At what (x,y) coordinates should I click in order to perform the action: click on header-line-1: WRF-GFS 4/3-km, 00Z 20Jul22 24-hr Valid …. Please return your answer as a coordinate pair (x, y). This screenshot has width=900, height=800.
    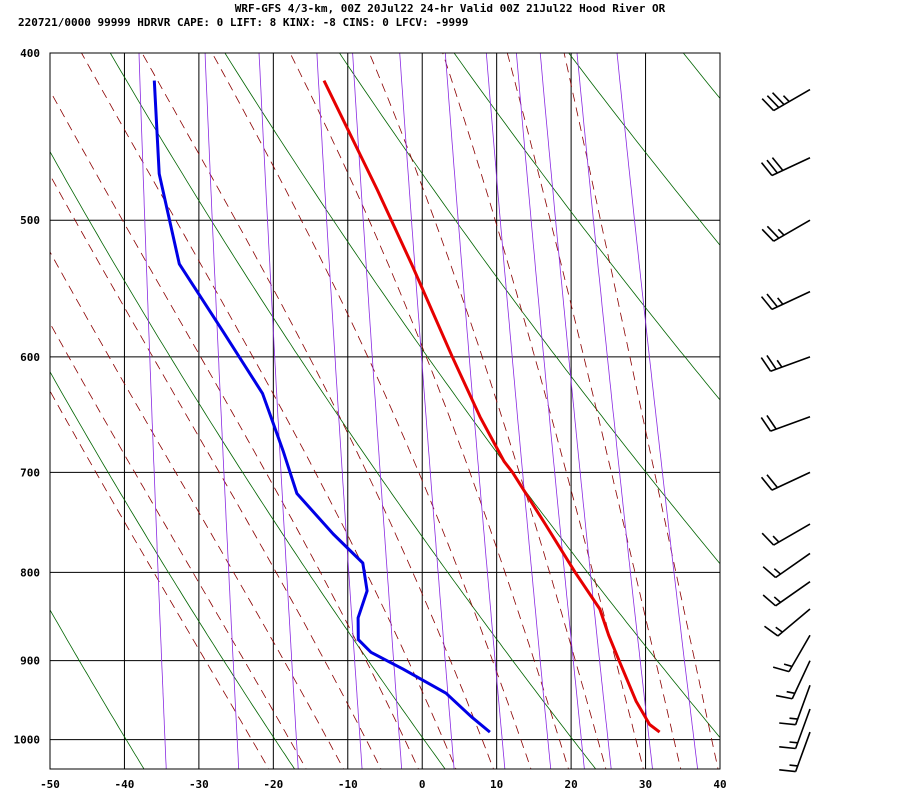
    Looking at the image, I should click on (450, 8).